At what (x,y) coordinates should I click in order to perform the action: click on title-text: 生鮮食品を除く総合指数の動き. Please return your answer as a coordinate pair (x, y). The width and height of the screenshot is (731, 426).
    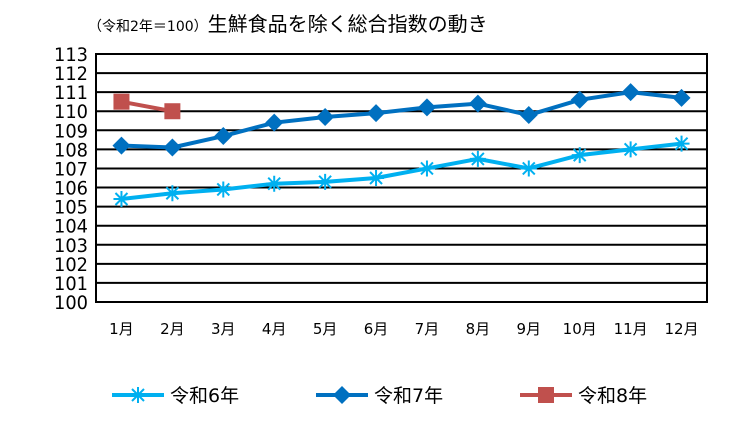
    Looking at the image, I should click on (347, 24).